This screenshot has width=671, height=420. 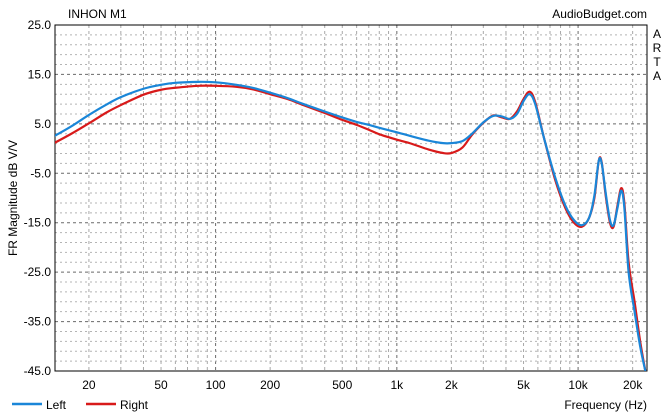 I want to click on x-tick-label: 20, so click(x=89, y=385).